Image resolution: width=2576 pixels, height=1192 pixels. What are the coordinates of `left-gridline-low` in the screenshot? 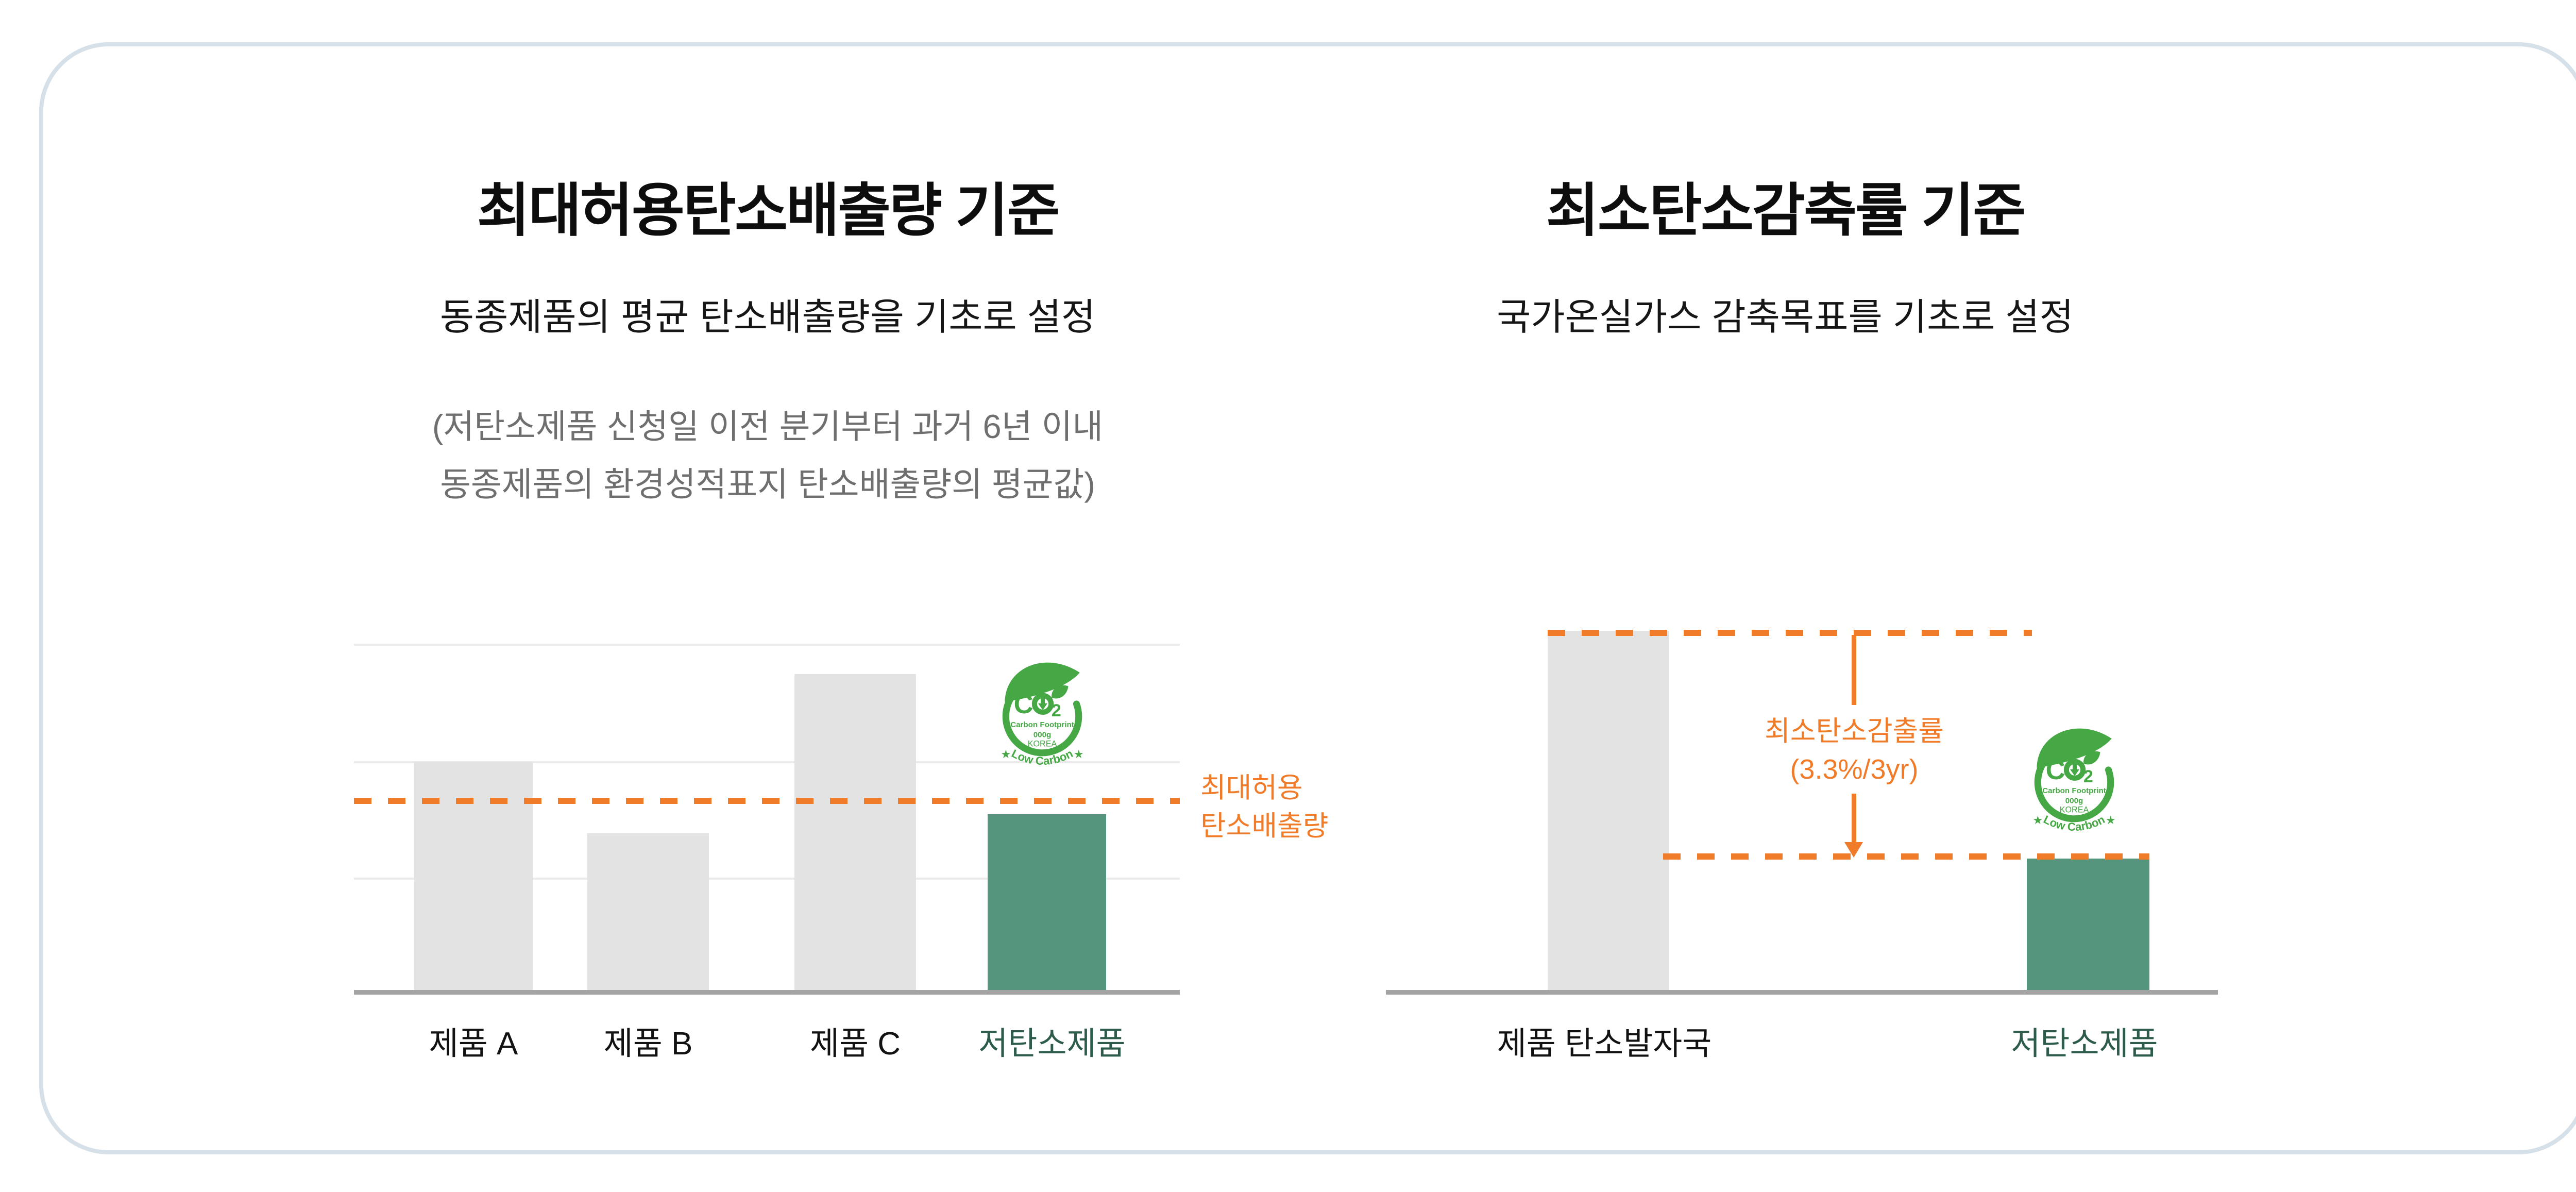 It's located at (767, 879).